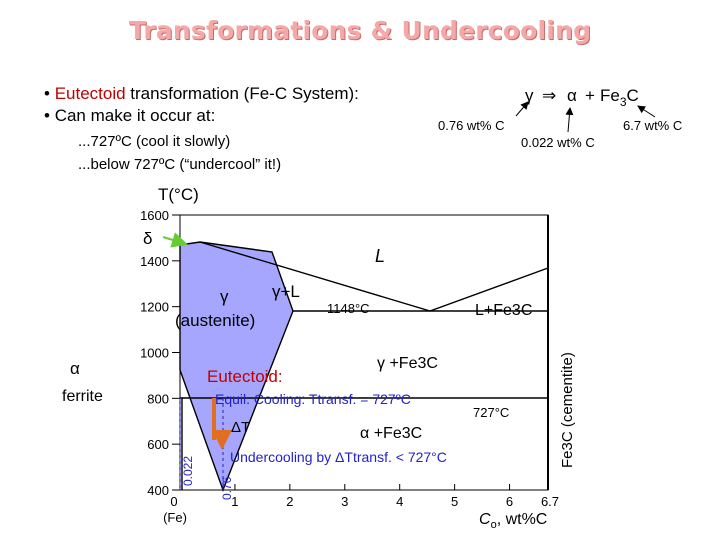 This screenshot has height=540, width=720. I want to click on reaction-equation: γ ⇒ α + Fe3C, so click(582, 97).